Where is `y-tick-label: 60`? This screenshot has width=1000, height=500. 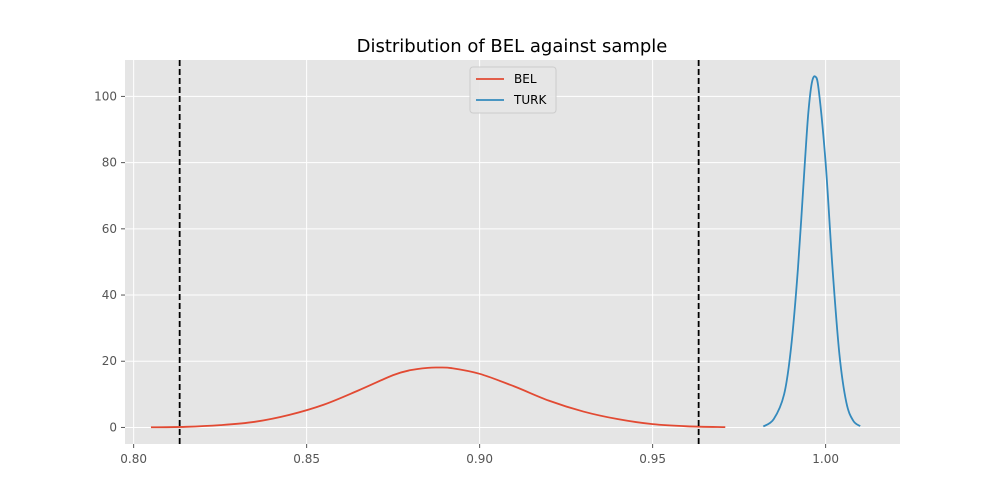 y-tick-label: 60 is located at coordinates (109, 229).